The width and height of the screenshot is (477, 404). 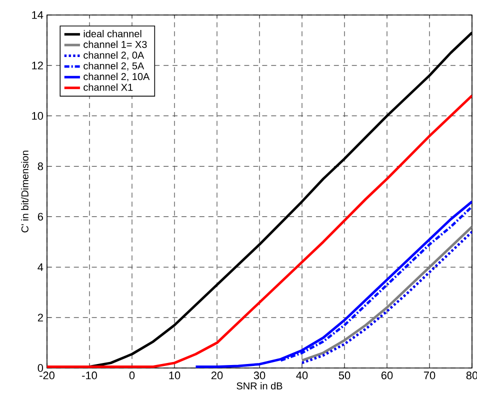 I want to click on y-tick-label: 10, so click(x=38, y=116).